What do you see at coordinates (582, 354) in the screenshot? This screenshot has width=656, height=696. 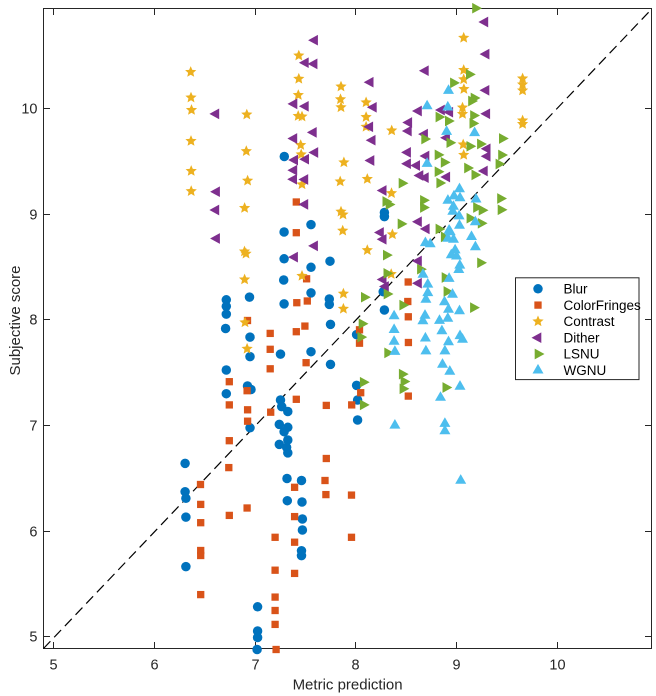 I see `svg-text: LSNU` at bounding box center [582, 354].